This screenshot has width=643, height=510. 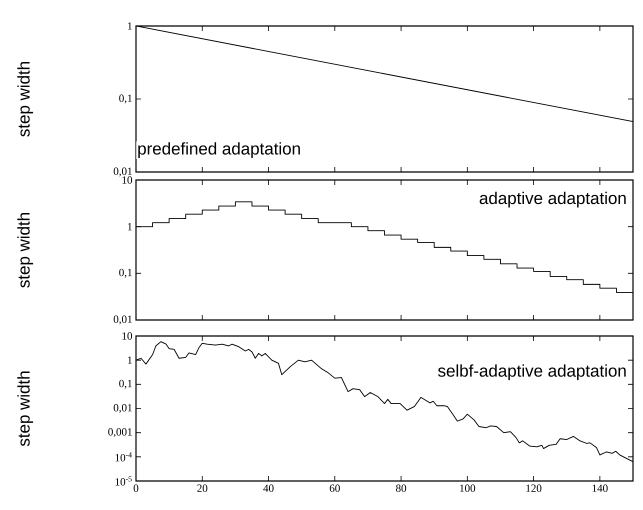 What do you see at coordinates (468, 488) in the screenshot?
I see `x-tick-label: 100` at bounding box center [468, 488].